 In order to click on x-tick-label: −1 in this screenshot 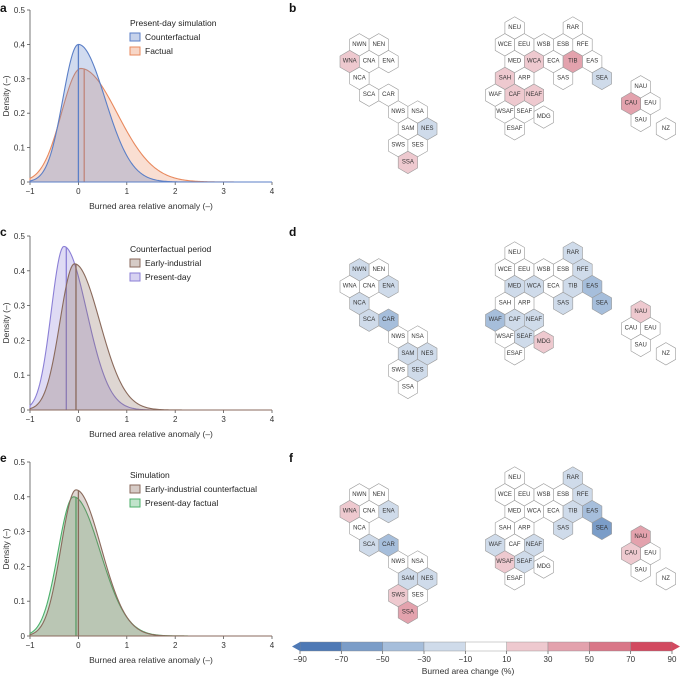, I will do `click(30, 419)`.